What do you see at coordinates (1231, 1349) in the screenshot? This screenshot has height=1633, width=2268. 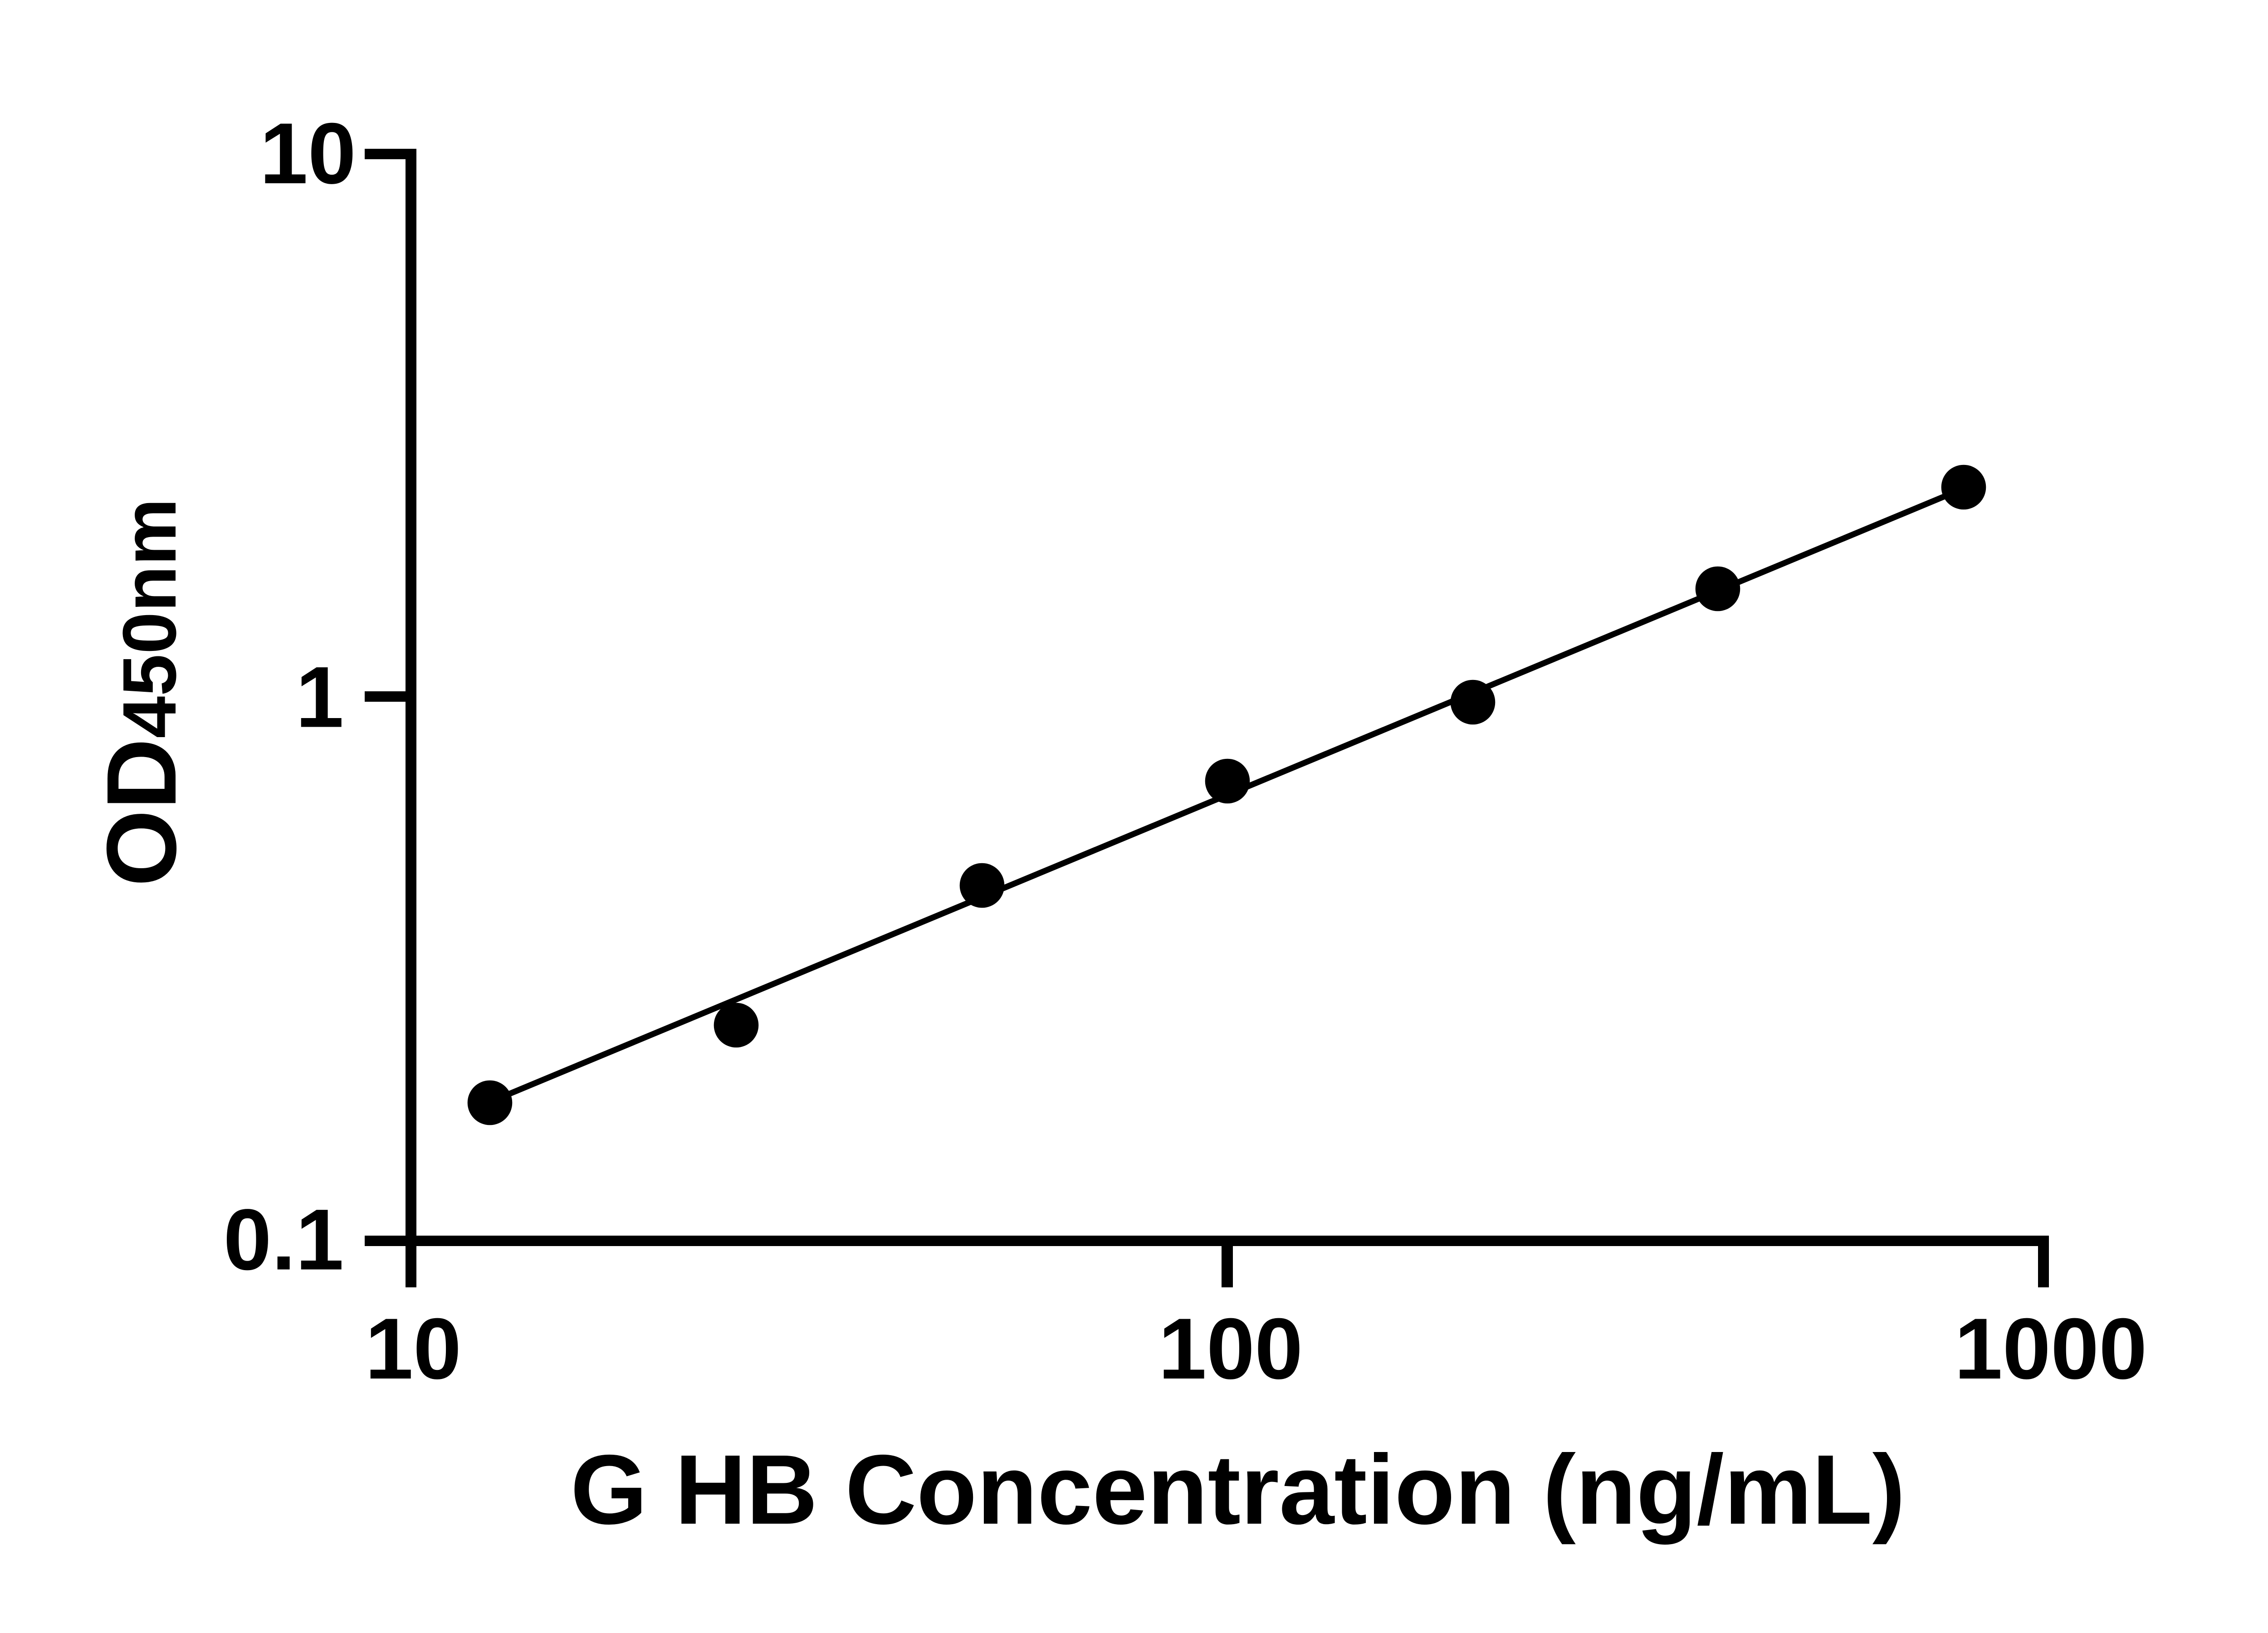 I see `svg-text: 100` at bounding box center [1231, 1349].